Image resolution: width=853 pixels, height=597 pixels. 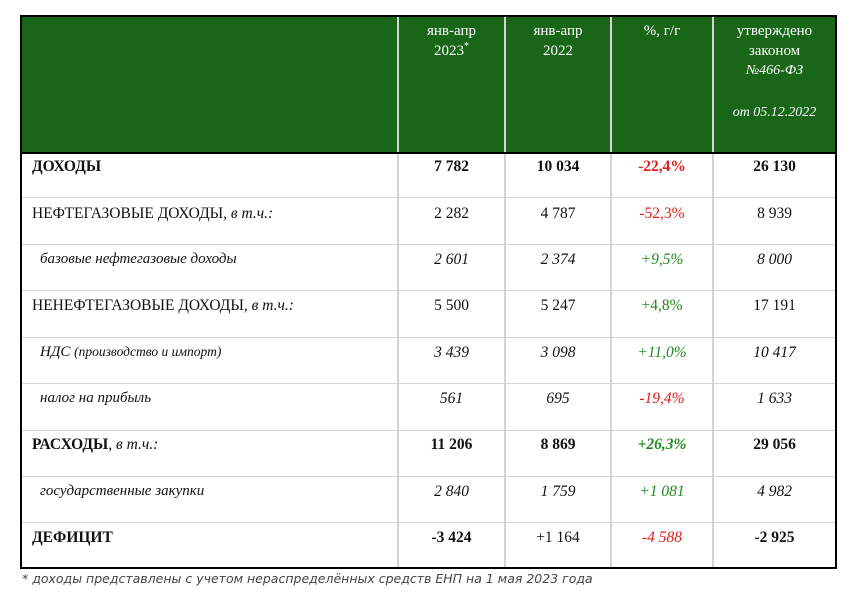 What do you see at coordinates (774, 213) in the screenshot?
I see `cell-law: 8 939` at bounding box center [774, 213].